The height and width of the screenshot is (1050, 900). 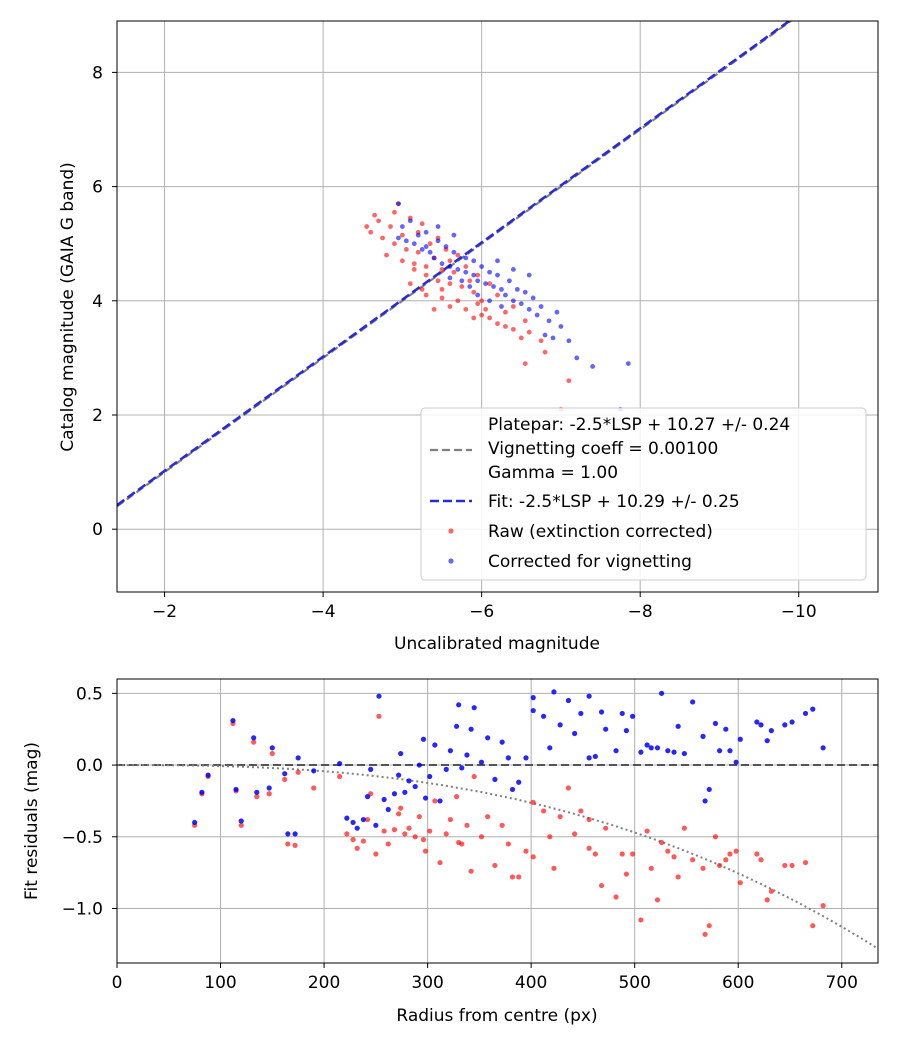 What do you see at coordinates (639, 425) in the screenshot?
I see `legend-platepar-line1: Platepar: -2.5*LSP + 10.27 +/- 0.24` at bounding box center [639, 425].